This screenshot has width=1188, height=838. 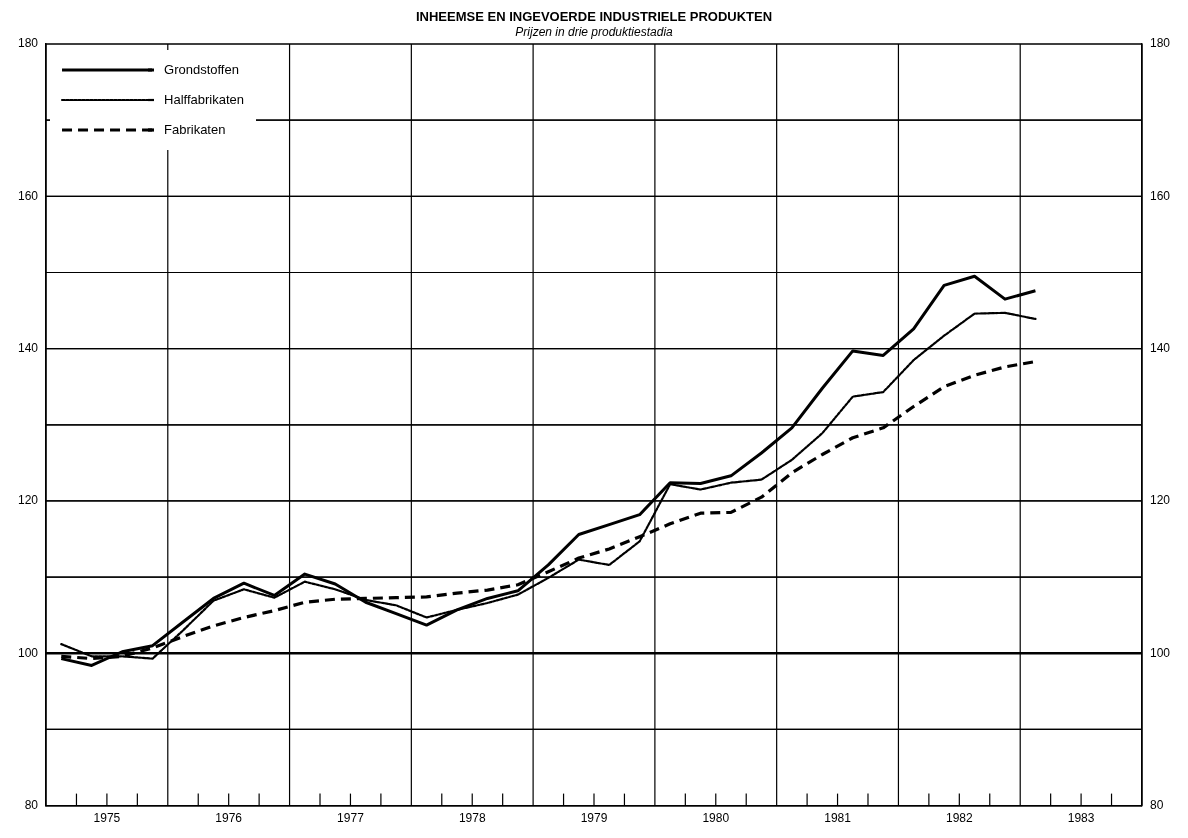 What do you see at coordinates (594, 17) in the screenshot?
I see `chart-title: INHEEMSE EN INGEVOERDE INDUSTRIELE PRODUKTEN` at bounding box center [594, 17].